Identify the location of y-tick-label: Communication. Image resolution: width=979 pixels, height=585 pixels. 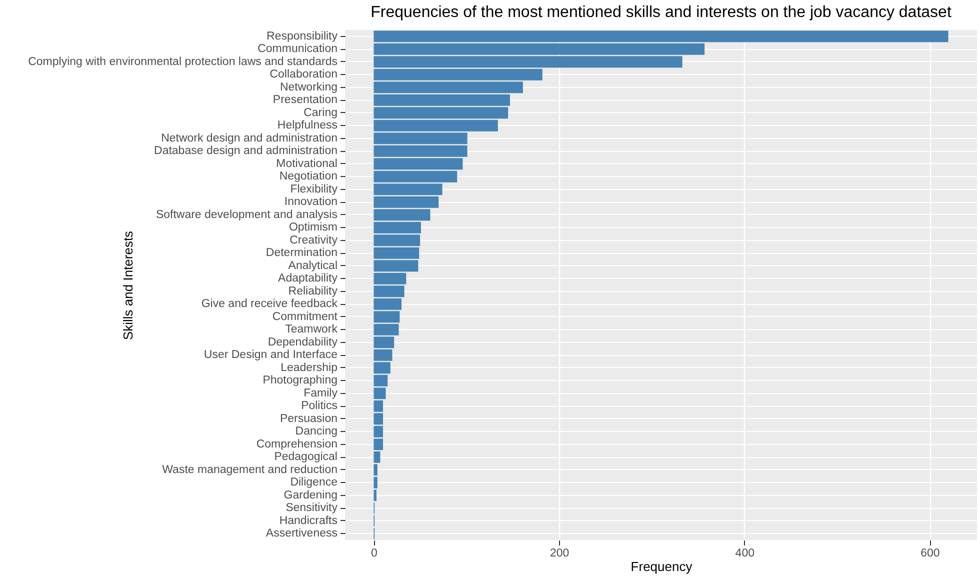
(298, 49).